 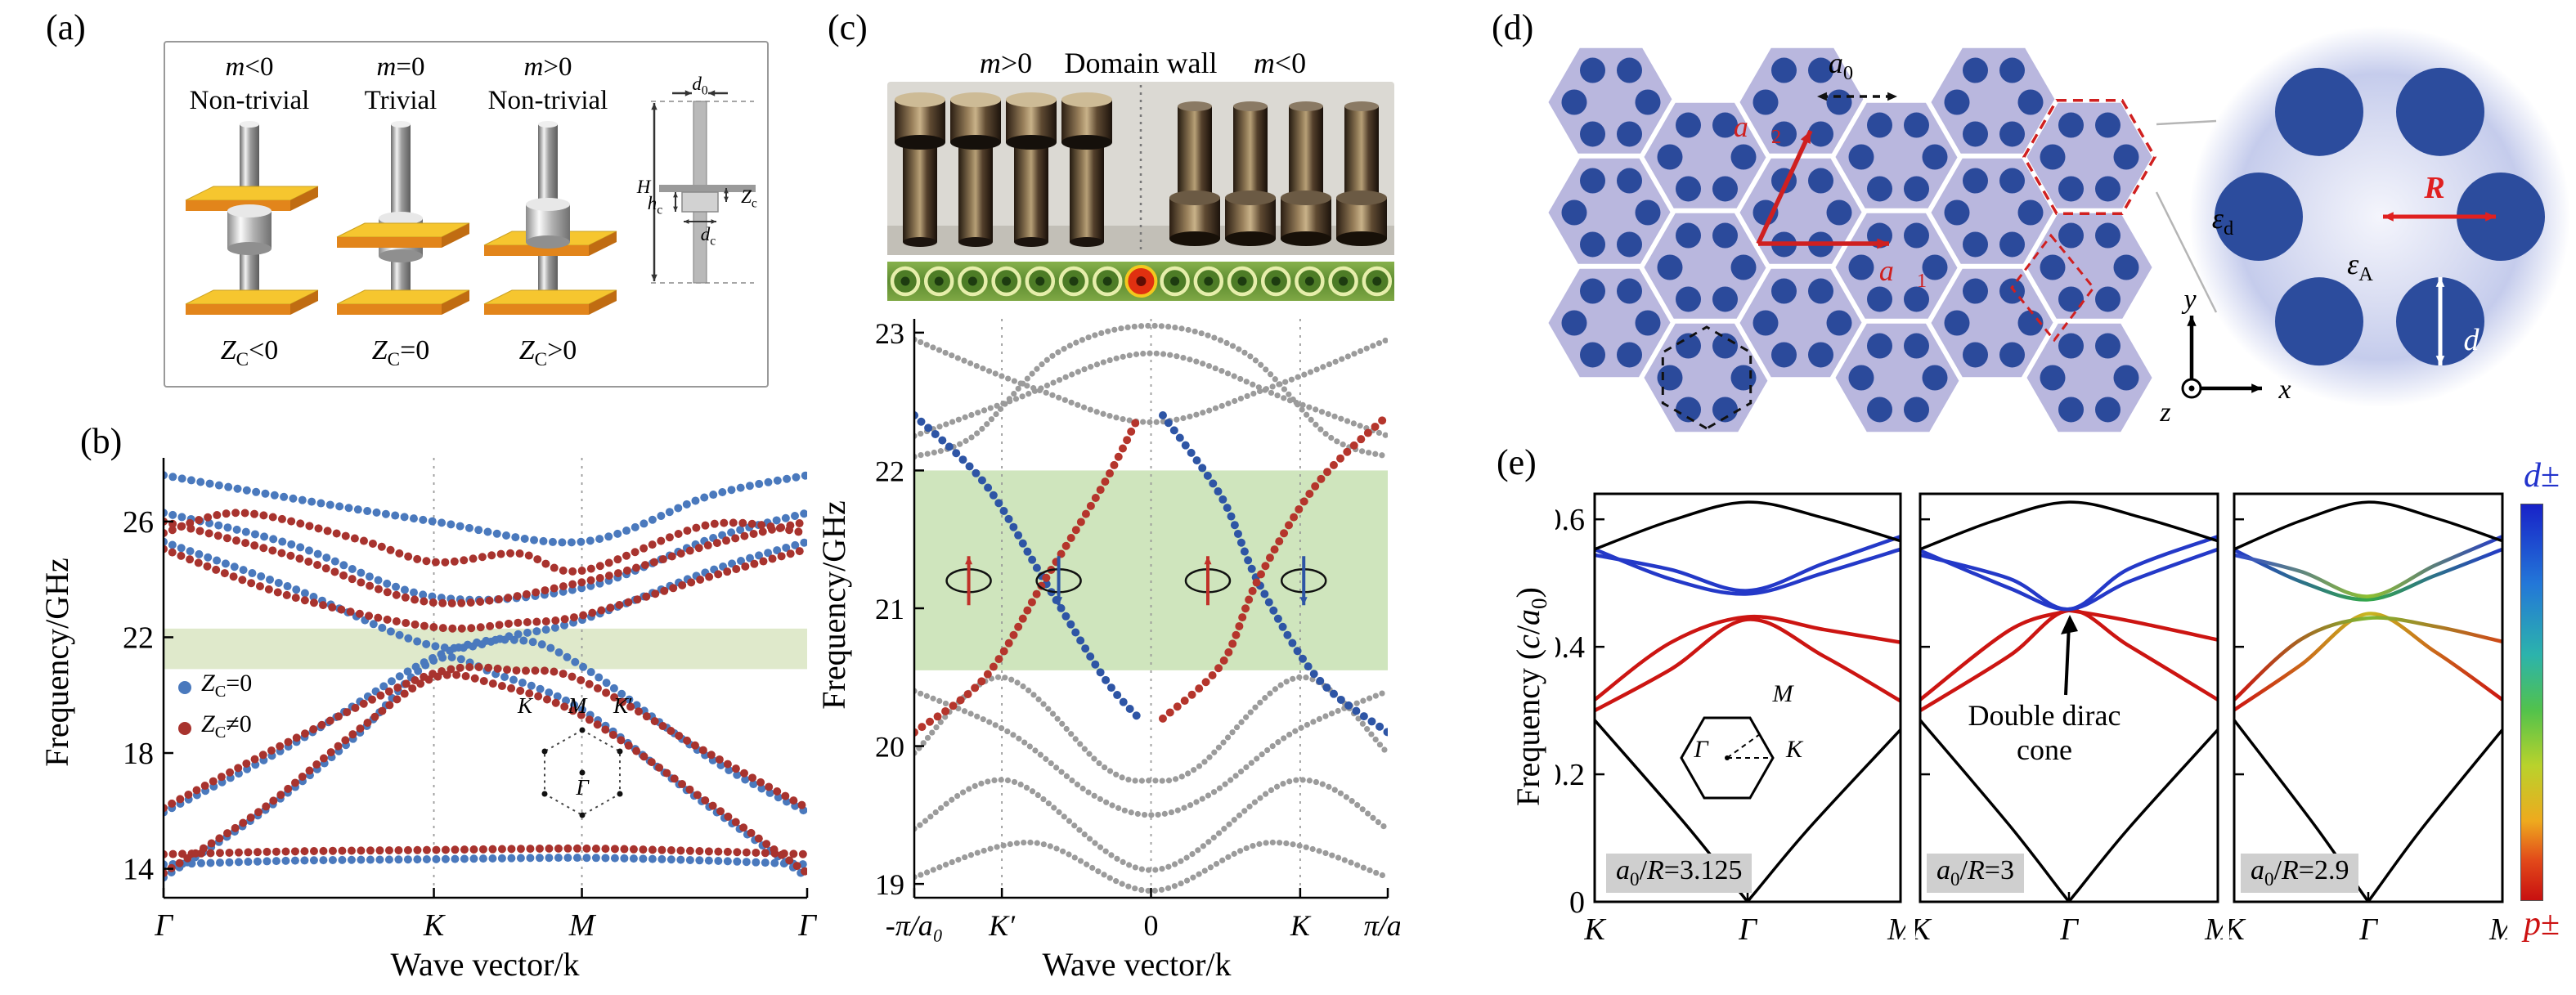 What do you see at coordinates (1006, 63) in the screenshot?
I see `domain-left-label: m>0` at bounding box center [1006, 63].